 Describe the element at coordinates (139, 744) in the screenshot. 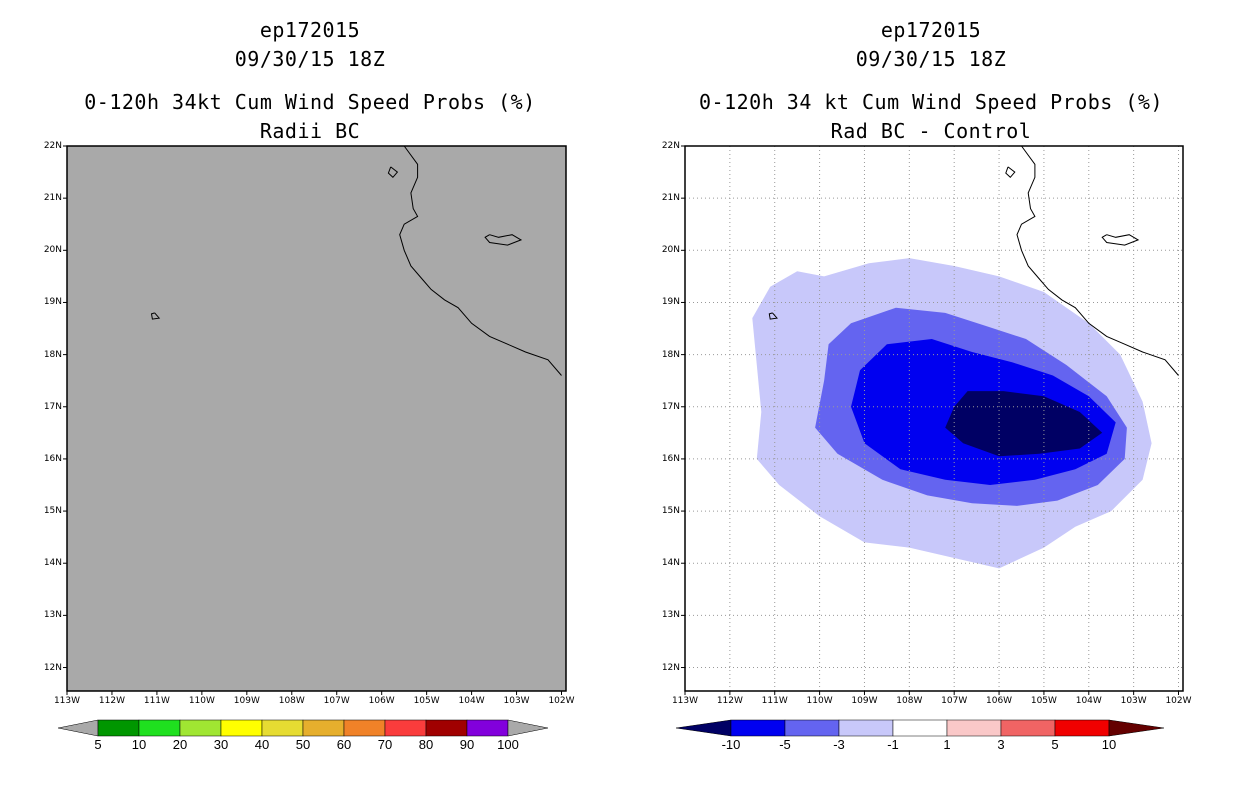

I see `left-colorbar-label-10: 10` at that location.